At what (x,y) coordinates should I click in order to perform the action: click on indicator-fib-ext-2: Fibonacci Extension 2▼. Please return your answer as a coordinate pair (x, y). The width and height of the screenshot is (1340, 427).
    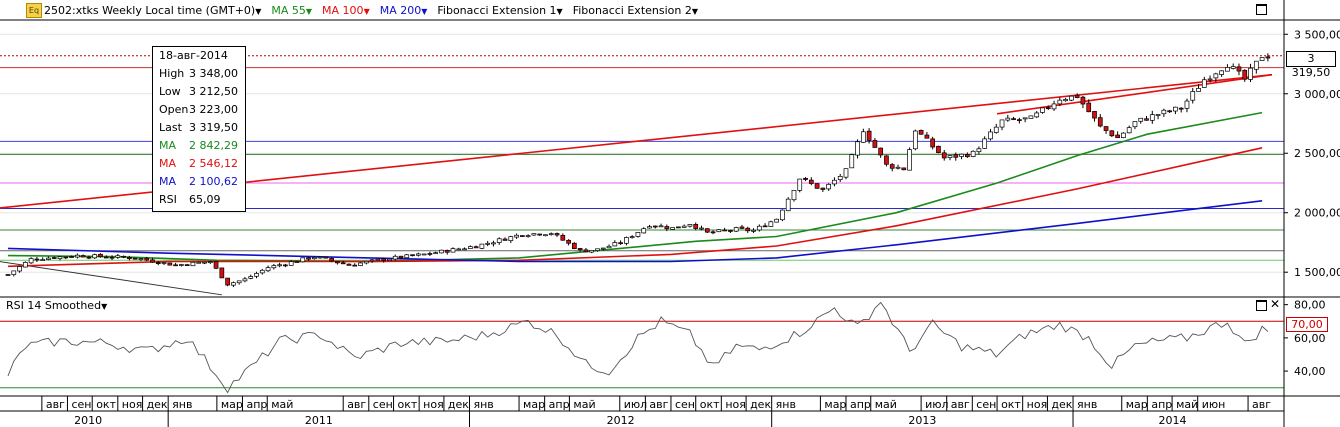
    Looking at the image, I should click on (635, 10).